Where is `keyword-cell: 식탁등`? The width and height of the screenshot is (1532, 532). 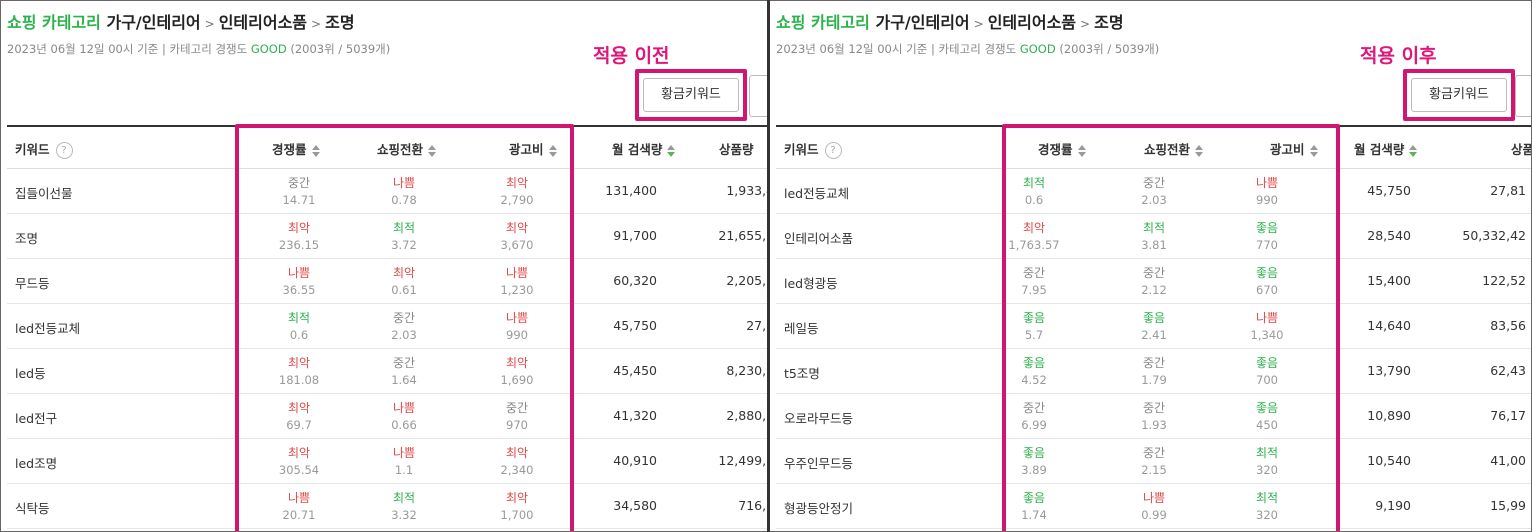
keyword-cell: 식탁등 is located at coordinates (32, 508).